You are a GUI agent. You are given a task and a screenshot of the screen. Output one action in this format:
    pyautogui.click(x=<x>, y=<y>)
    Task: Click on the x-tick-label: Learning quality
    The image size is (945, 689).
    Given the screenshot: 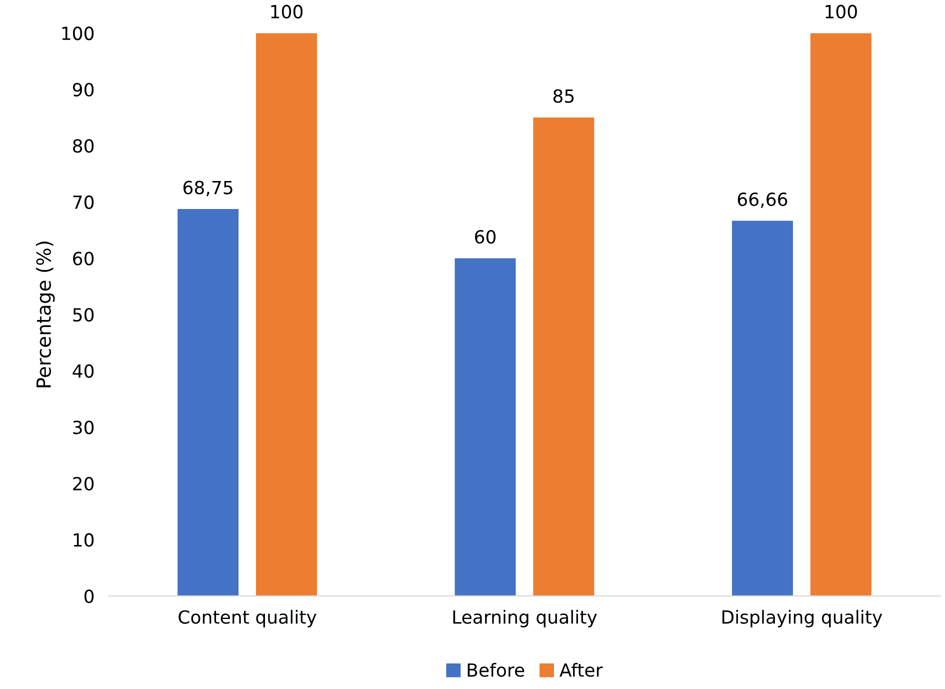 What is the action you would take?
    pyautogui.click(x=525, y=619)
    